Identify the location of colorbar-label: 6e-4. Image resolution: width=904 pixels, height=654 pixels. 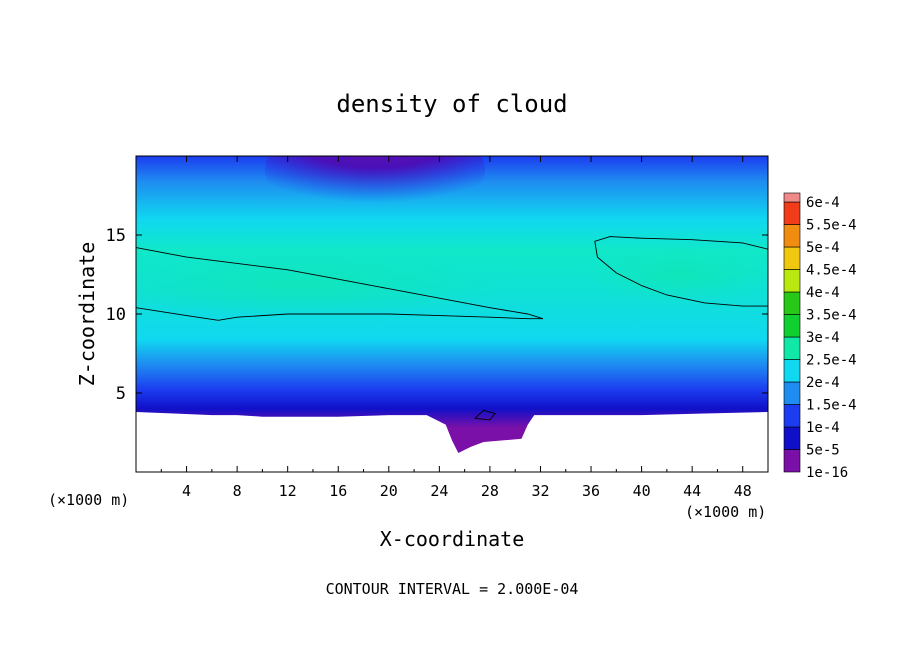
(823, 203).